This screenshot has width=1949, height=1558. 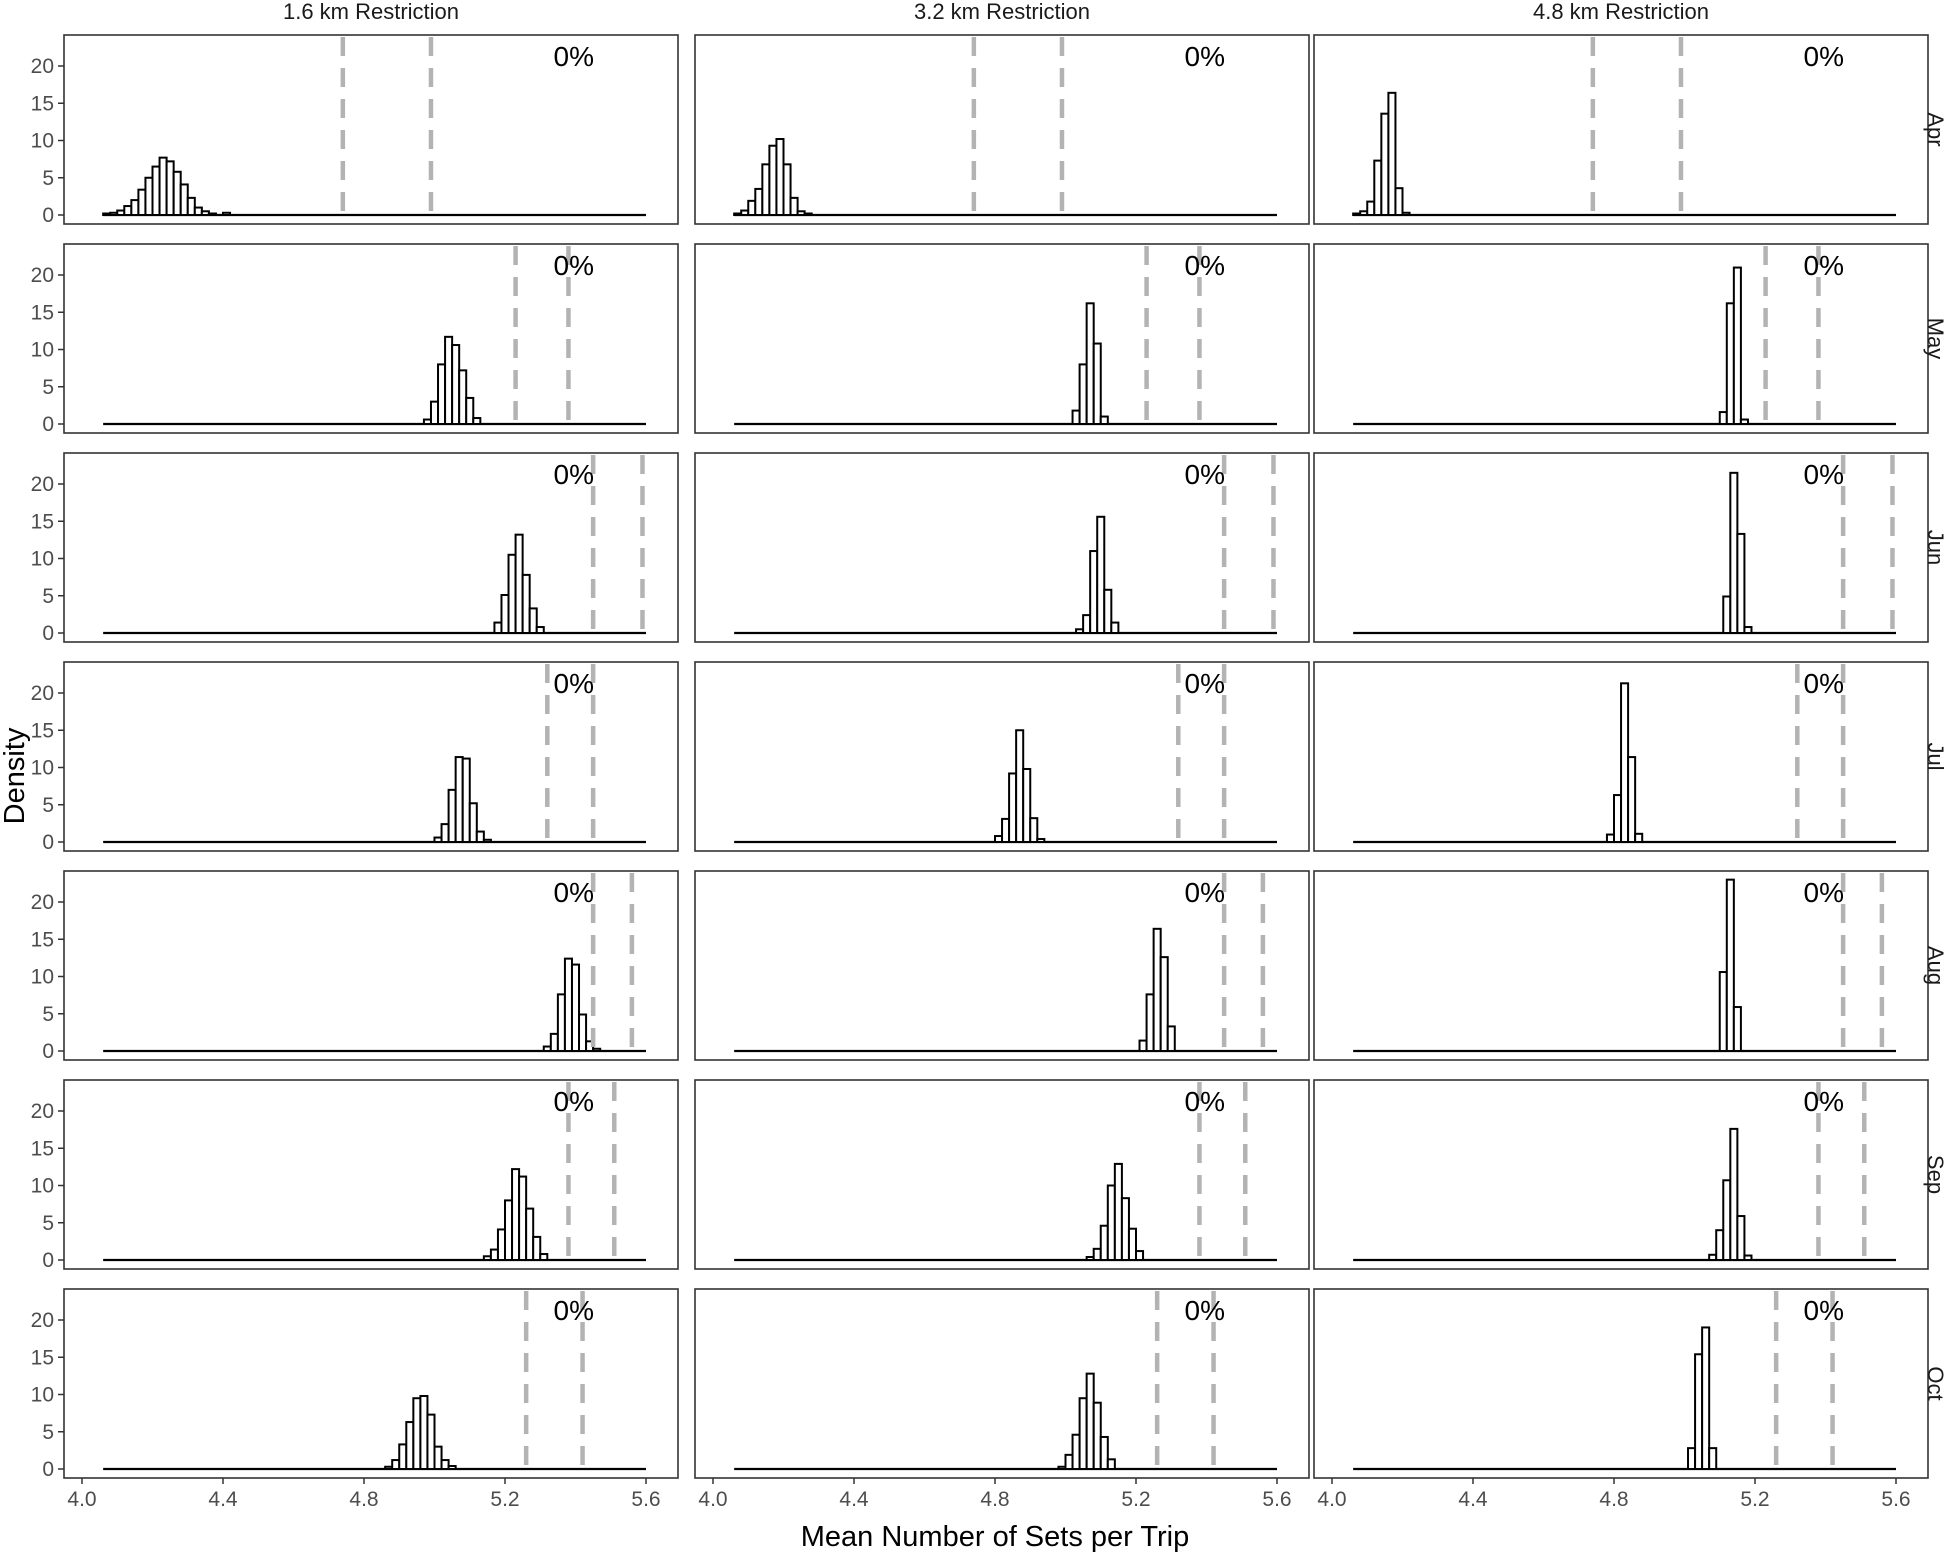 What do you see at coordinates (1473, 1499) in the screenshot?
I see `x-tick-label: 4.4` at bounding box center [1473, 1499].